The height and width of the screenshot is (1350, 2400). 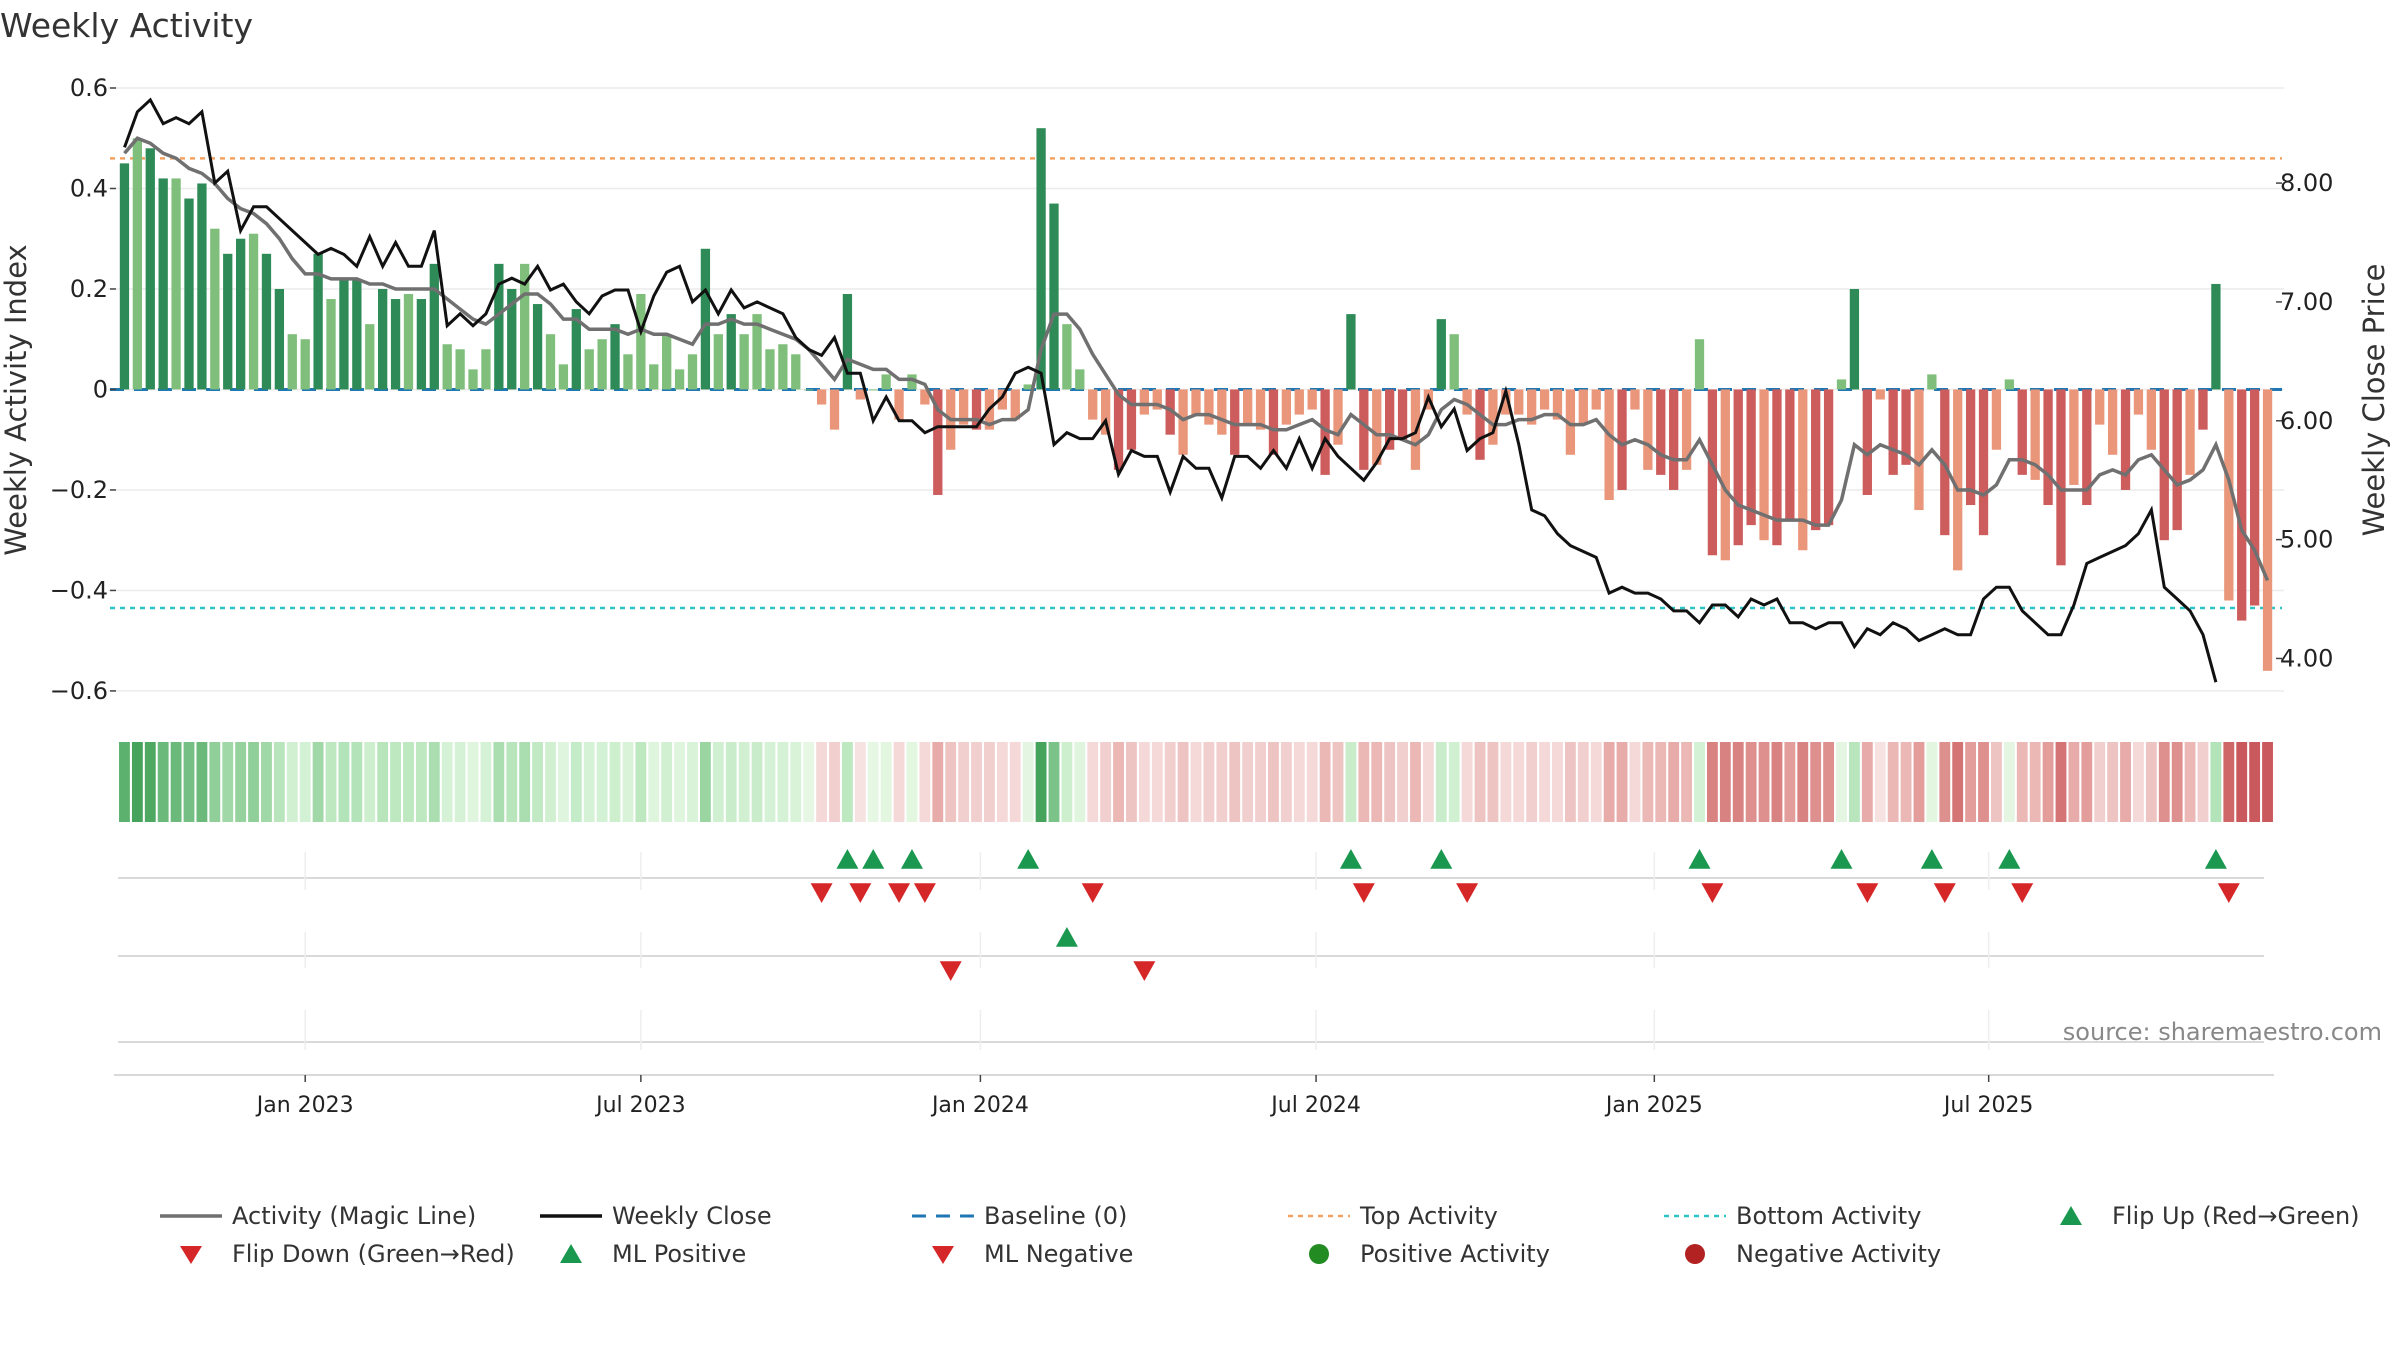 I want to click on x-tick-label: Jan 2024, so click(x=979, y=1105).